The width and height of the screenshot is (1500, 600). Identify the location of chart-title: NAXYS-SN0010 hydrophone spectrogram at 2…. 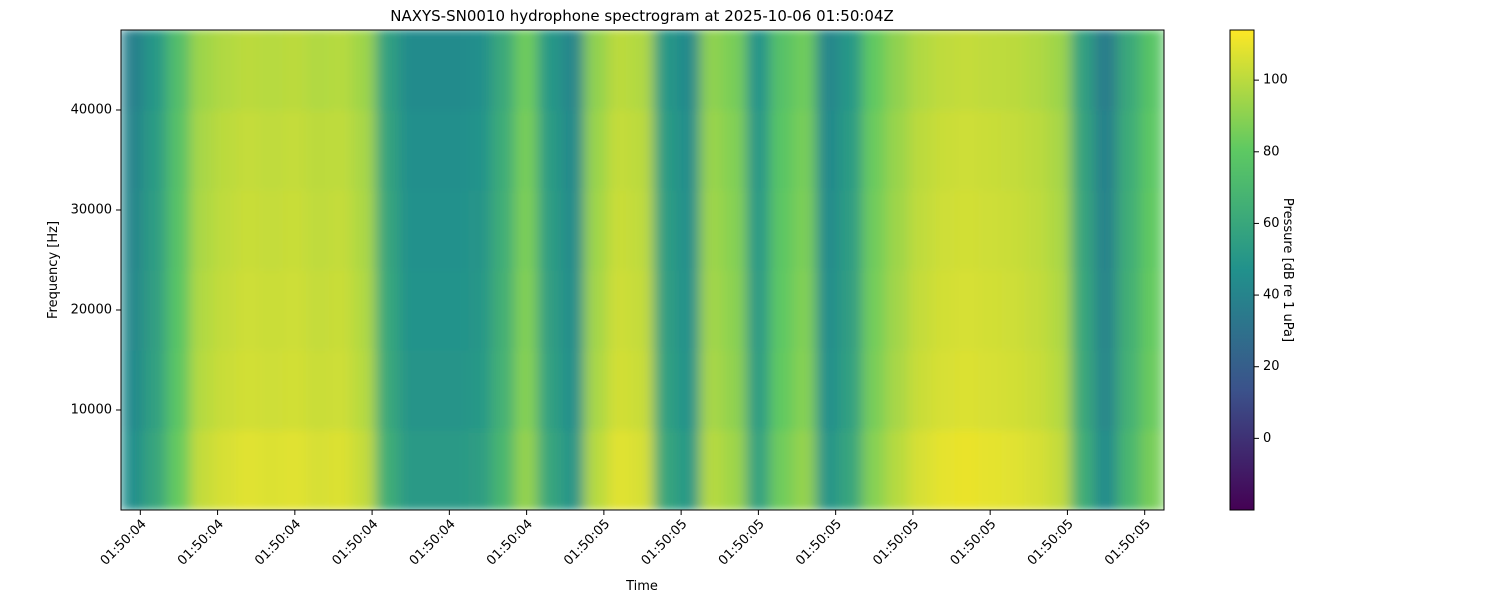
(642, 16).